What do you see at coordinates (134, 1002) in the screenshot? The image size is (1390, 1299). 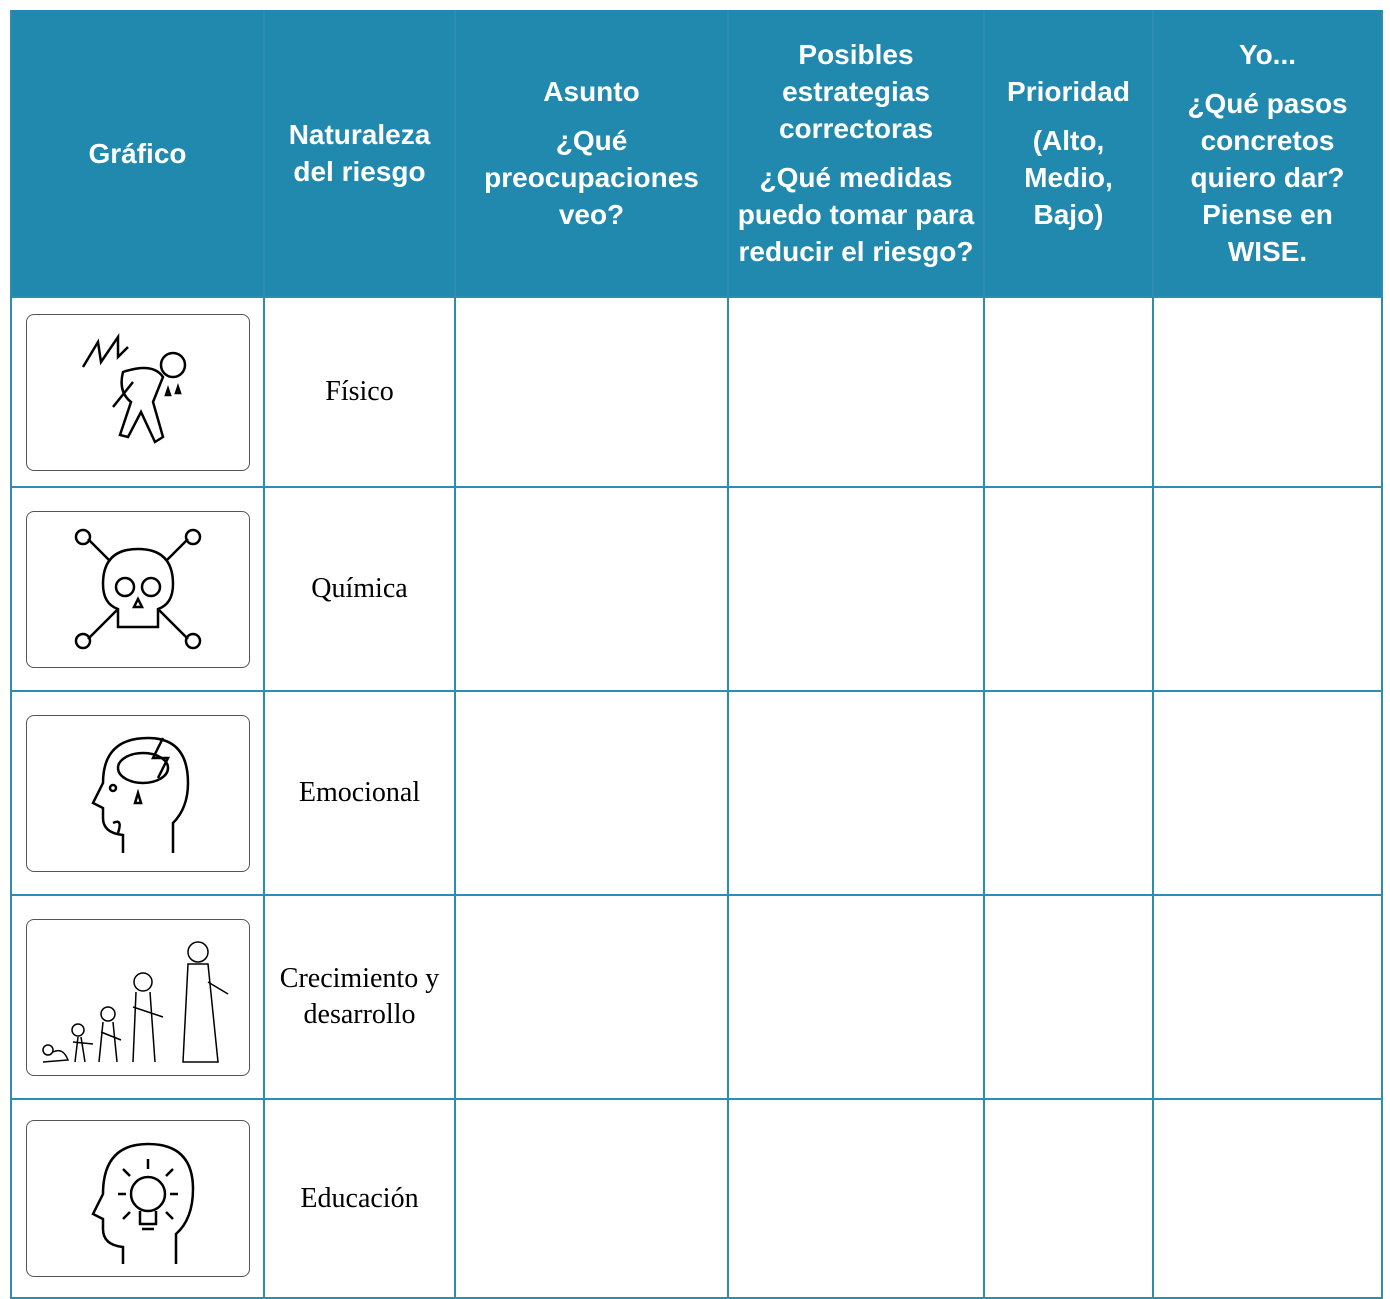 I see `growth-icon` at bounding box center [134, 1002].